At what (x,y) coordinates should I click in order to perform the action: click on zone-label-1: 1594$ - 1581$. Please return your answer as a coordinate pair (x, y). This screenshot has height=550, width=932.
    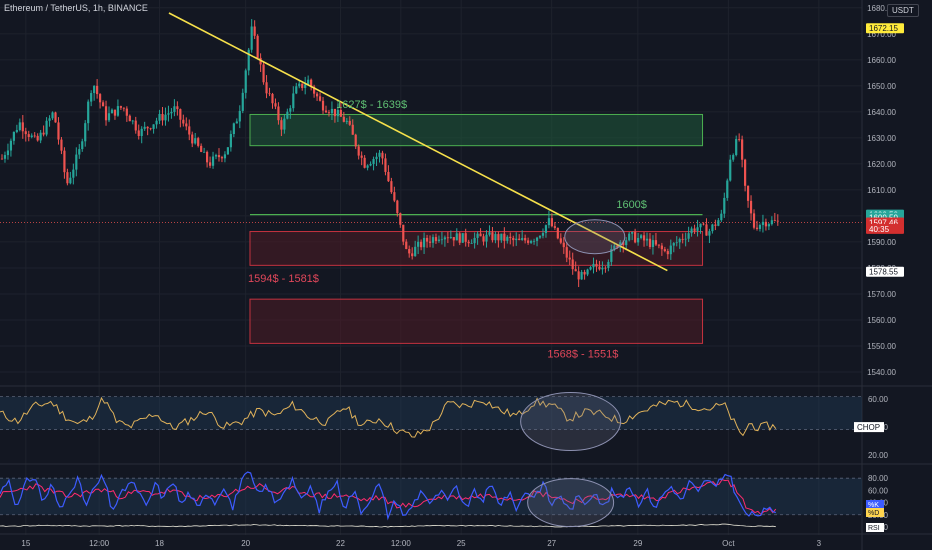
    Looking at the image, I should click on (283, 279).